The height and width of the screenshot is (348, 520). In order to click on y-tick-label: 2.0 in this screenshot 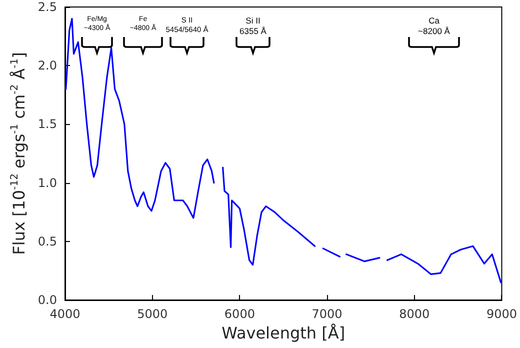, I will do `click(47, 65)`.